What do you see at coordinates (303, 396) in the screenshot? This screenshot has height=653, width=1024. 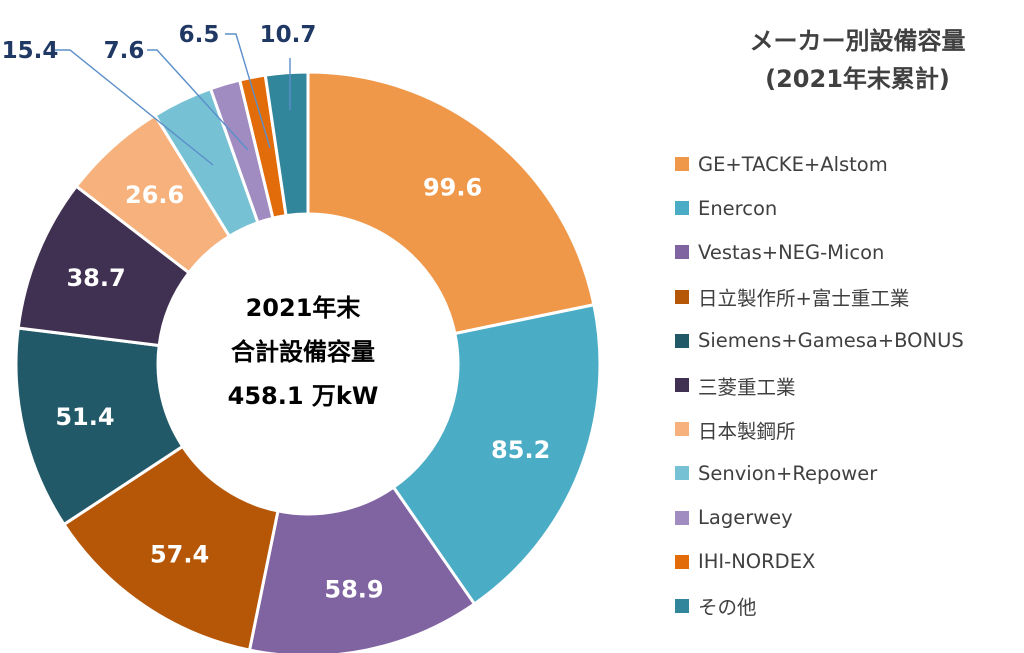 I see `center-text-line-3: 458.1 万kW` at bounding box center [303, 396].